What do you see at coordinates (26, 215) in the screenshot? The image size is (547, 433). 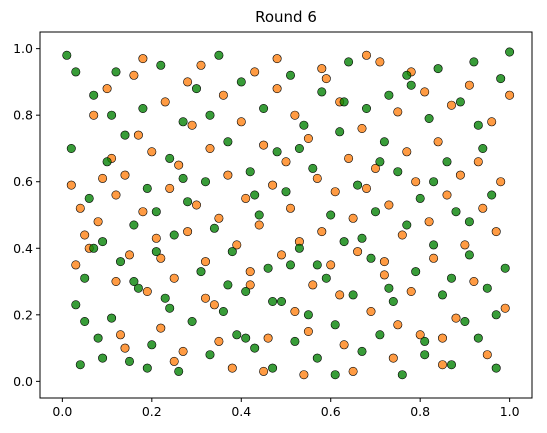 I see `y-axis: 0.0 0.2 0.4 0.6 0.8 1.0` at bounding box center [26, 215].